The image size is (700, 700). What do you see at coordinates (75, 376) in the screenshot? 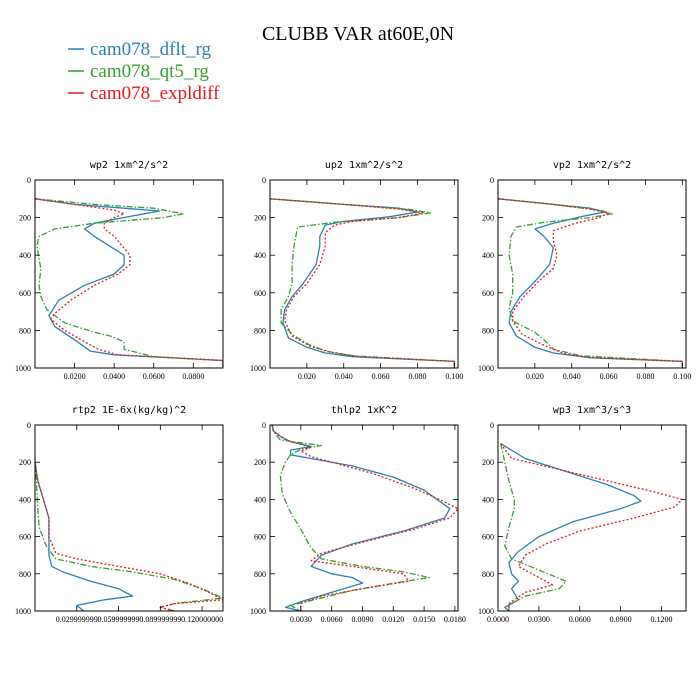
I see `x-tick-label: 0.0200` at bounding box center [75, 376].